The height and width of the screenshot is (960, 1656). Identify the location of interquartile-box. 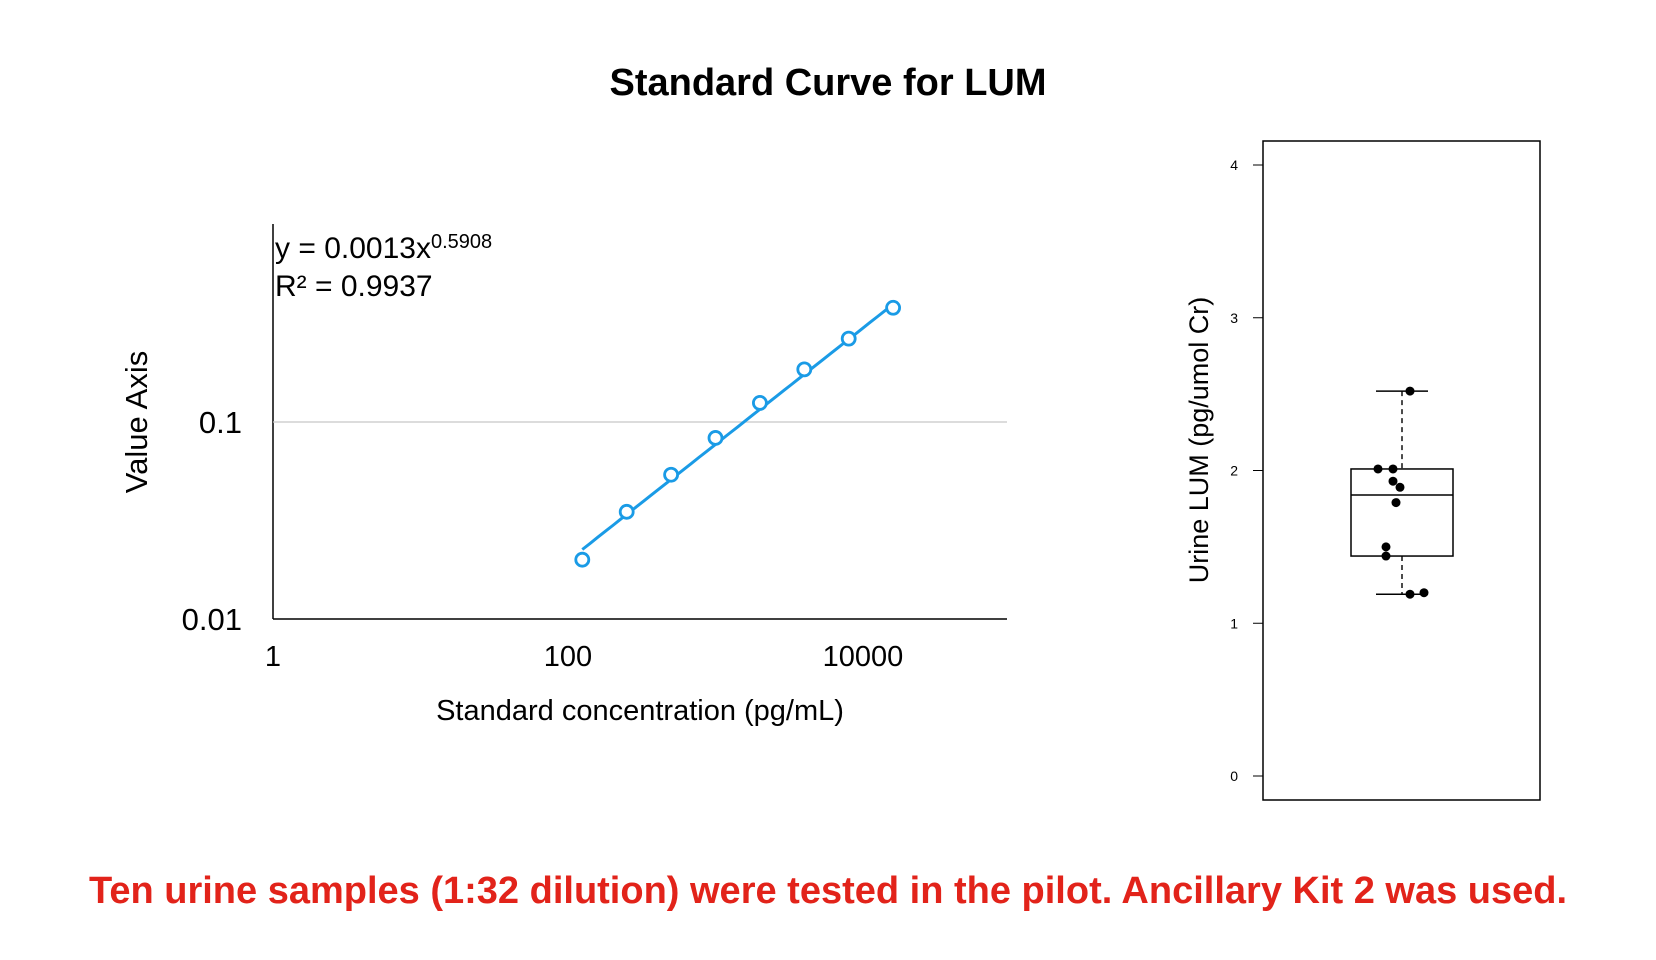
(1402, 512).